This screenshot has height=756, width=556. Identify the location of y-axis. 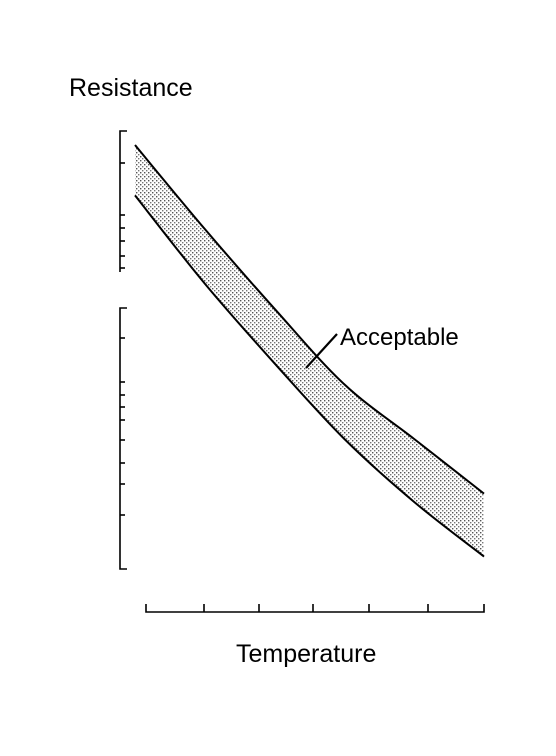
(123, 350).